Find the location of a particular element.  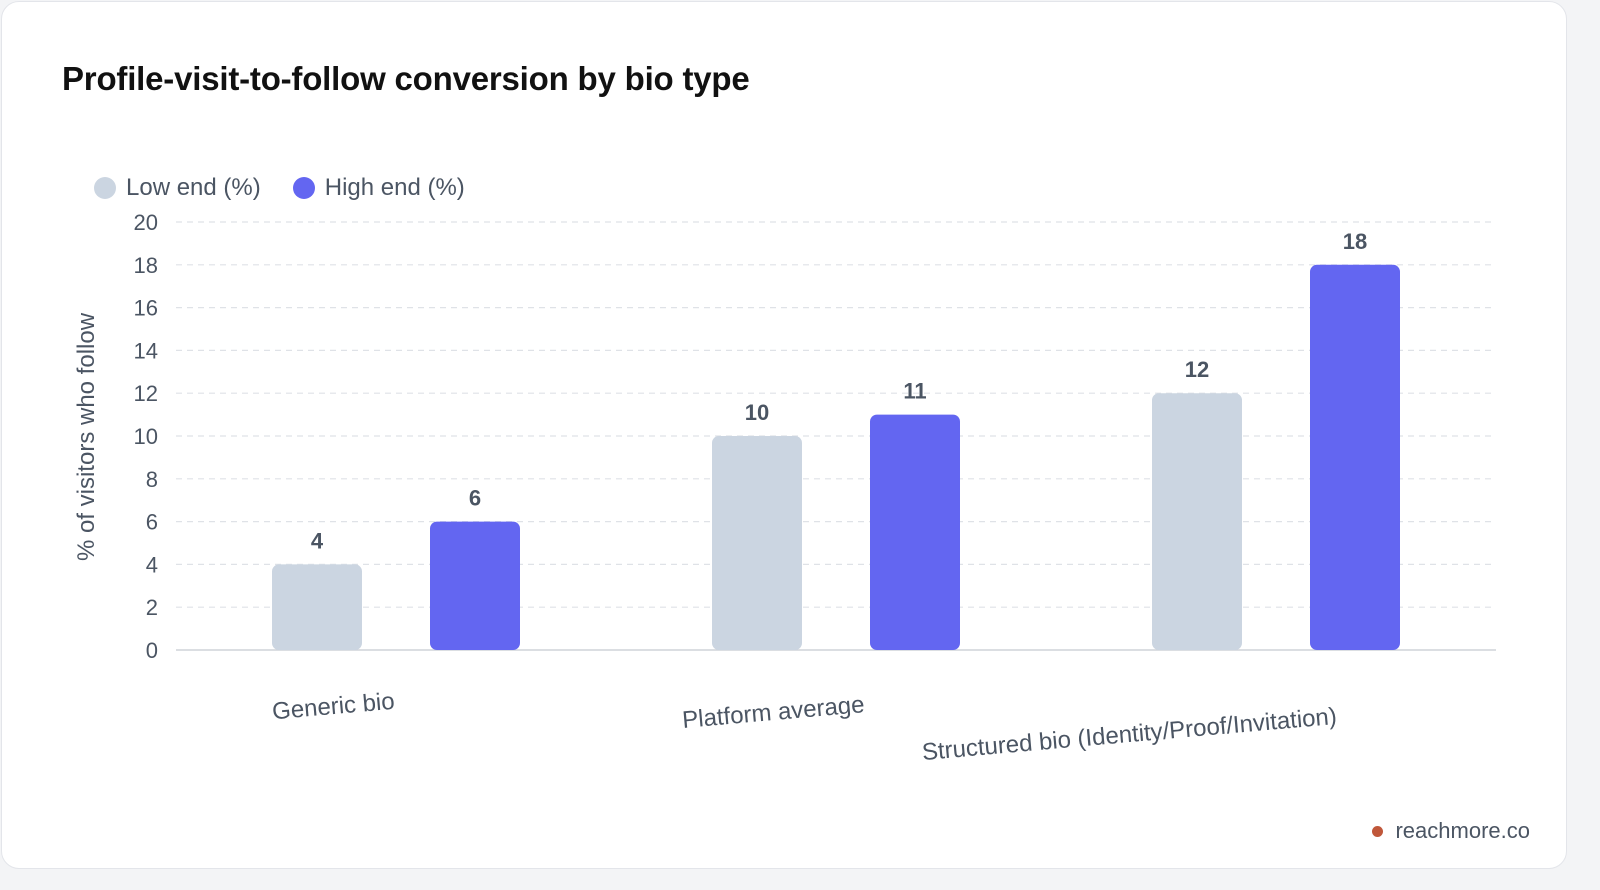

brand-text: reachmore.co is located at coordinates (1462, 830).